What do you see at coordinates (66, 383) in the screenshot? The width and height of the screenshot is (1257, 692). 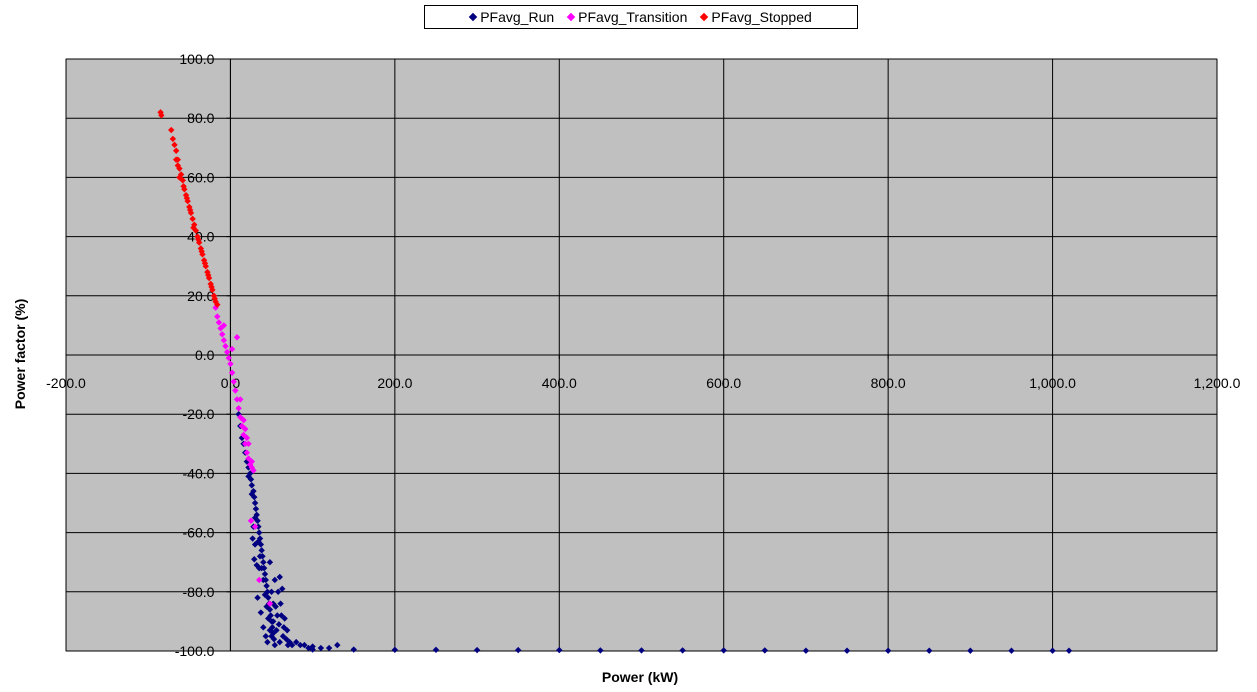 I see `x-tick-label: -200.0` at bounding box center [66, 383].